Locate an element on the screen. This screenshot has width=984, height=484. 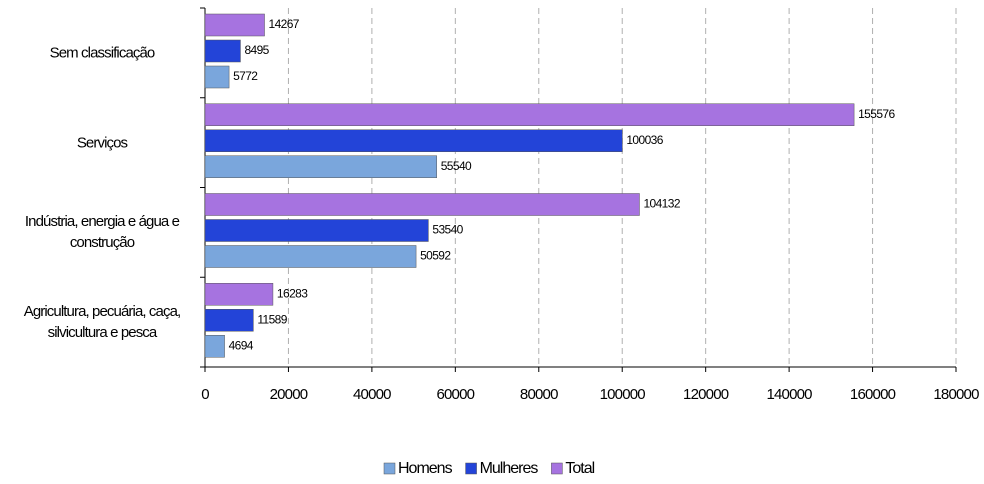
legend-label: Mulheres is located at coordinates (509, 468).